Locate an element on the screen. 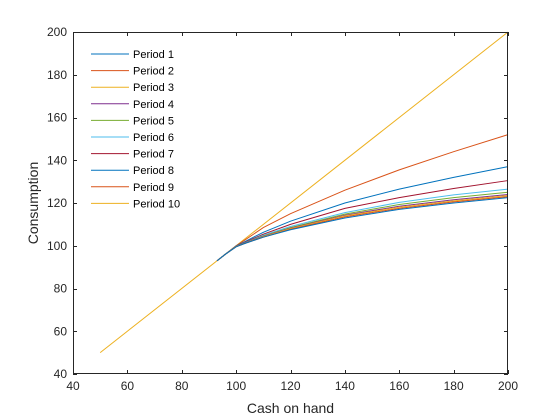 The height and width of the screenshot is (420, 560). x-tick-label: 140 is located at coordinates (345, 386).